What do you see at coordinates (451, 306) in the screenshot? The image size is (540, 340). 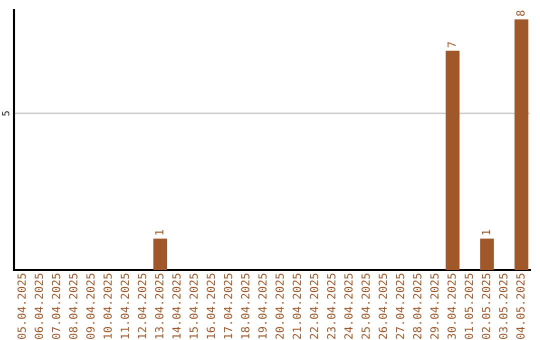 I see `x-tick-label: 30.04.2025` at bounding box center [451, 306].